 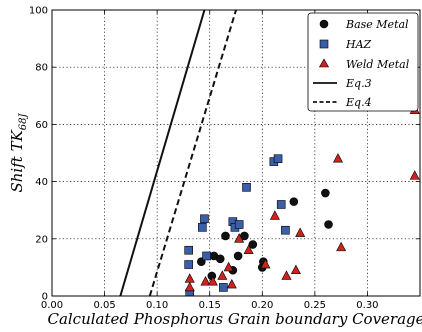 I want to click on x-tick-label: 0.05, so click(x=104, y=305).